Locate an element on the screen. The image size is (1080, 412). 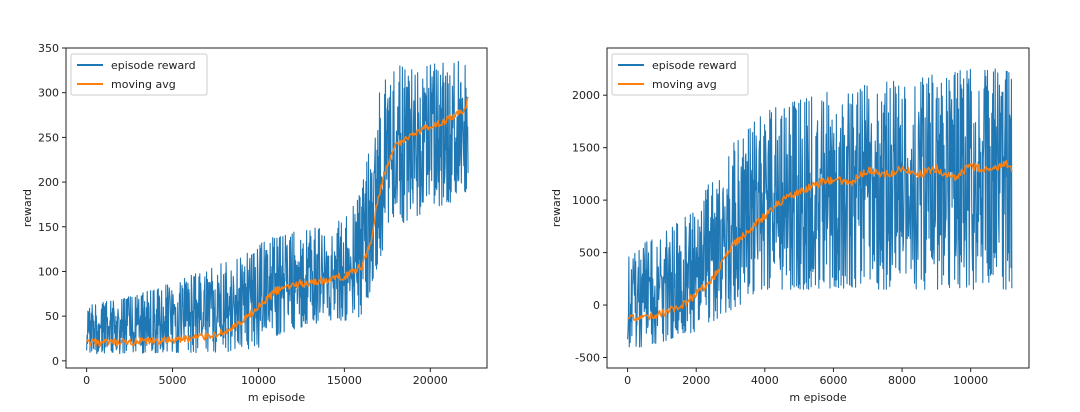
chart-2-xtick-label: 10000 is located at coordinates (970, 380).